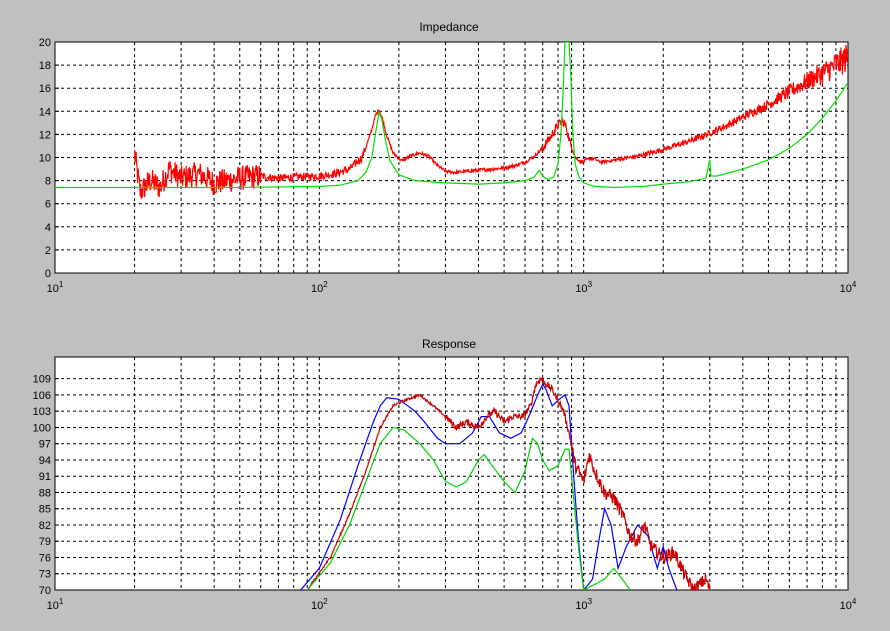 The width and height of the screenshot is (890, 631). Describe the element at coordinates (45, 477) in the screenshot. I see `response-y-tick-label: 91` at that location.